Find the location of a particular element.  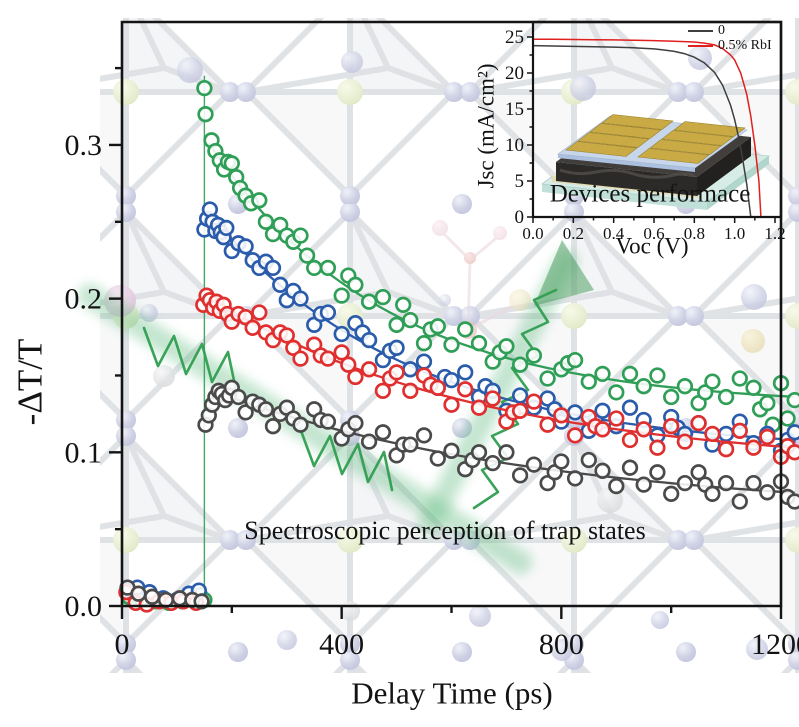

inset-y-tick-label: 10 is located at coordinates (514, 145).